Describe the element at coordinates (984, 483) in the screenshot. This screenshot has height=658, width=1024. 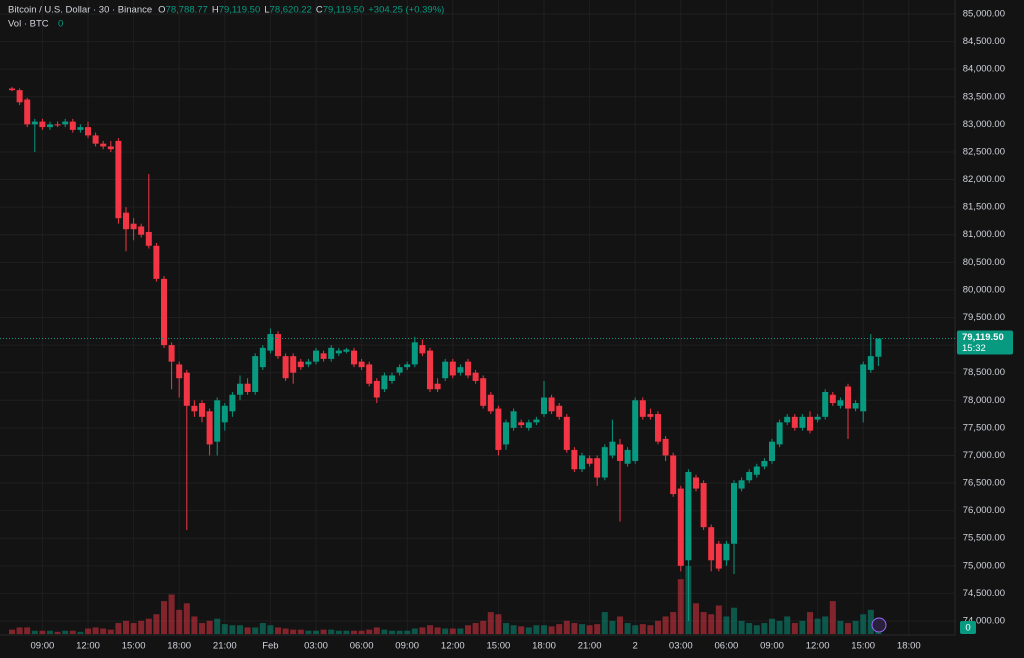
I see `y-tick-label: 76,500.00` at that location.